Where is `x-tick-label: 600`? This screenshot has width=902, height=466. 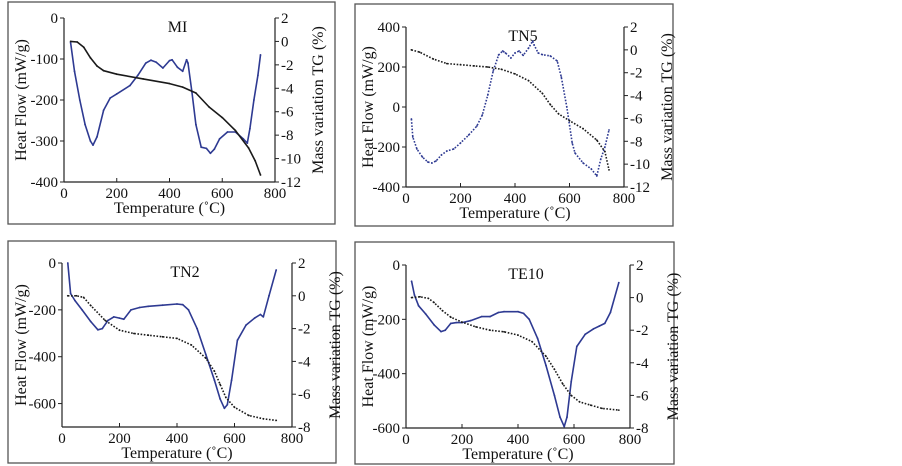 x-tick-label: 600 is located at coordinates (222, 194).